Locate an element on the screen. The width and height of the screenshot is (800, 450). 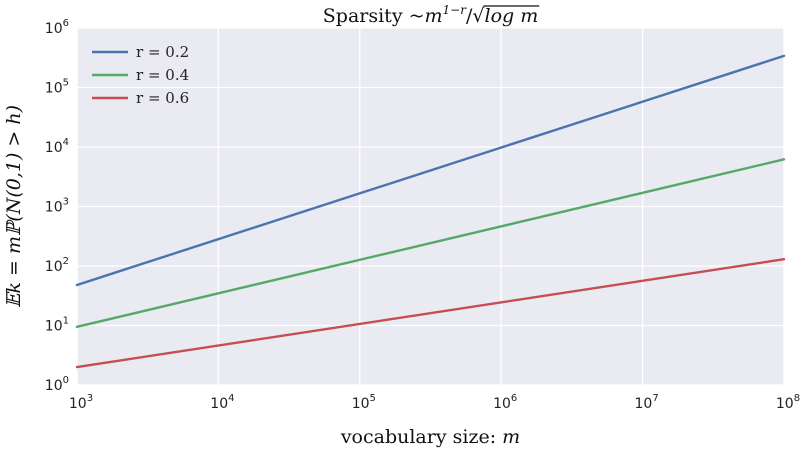
y-tick-label: 10¹ is located at coordinates (57, 325).